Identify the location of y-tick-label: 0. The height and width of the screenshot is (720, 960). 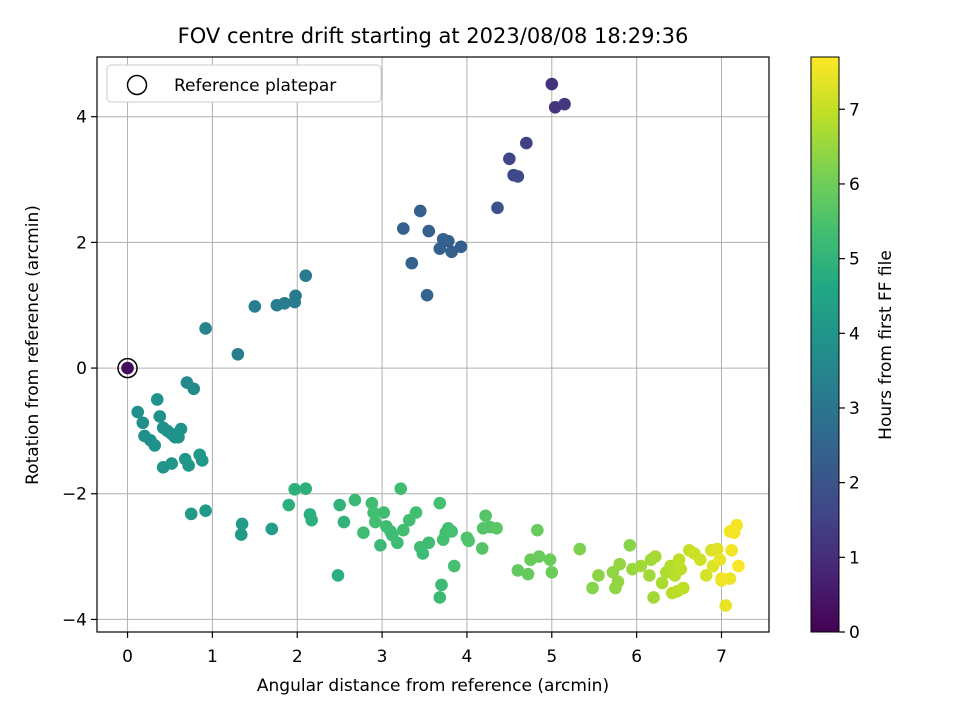
(81, 369).